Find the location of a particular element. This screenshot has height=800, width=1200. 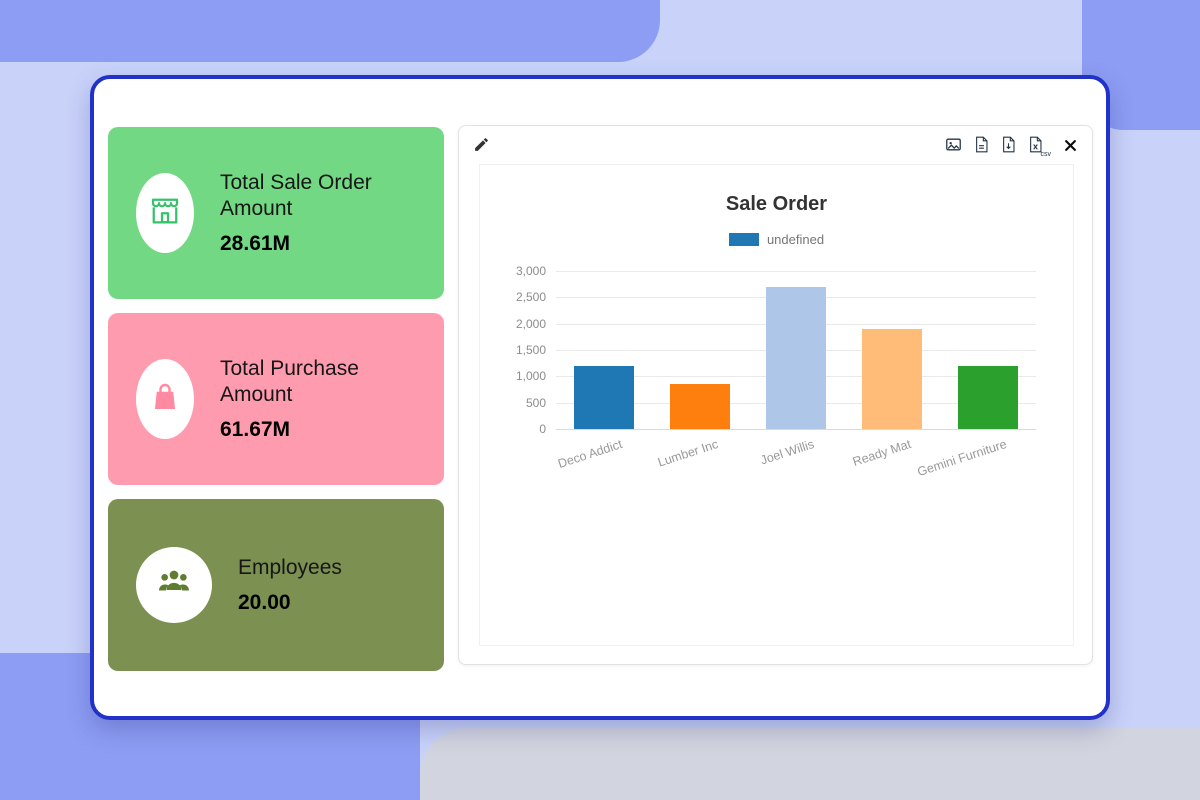

kpi-title: Total Purchase Amount is located at coordinates (289, 381).